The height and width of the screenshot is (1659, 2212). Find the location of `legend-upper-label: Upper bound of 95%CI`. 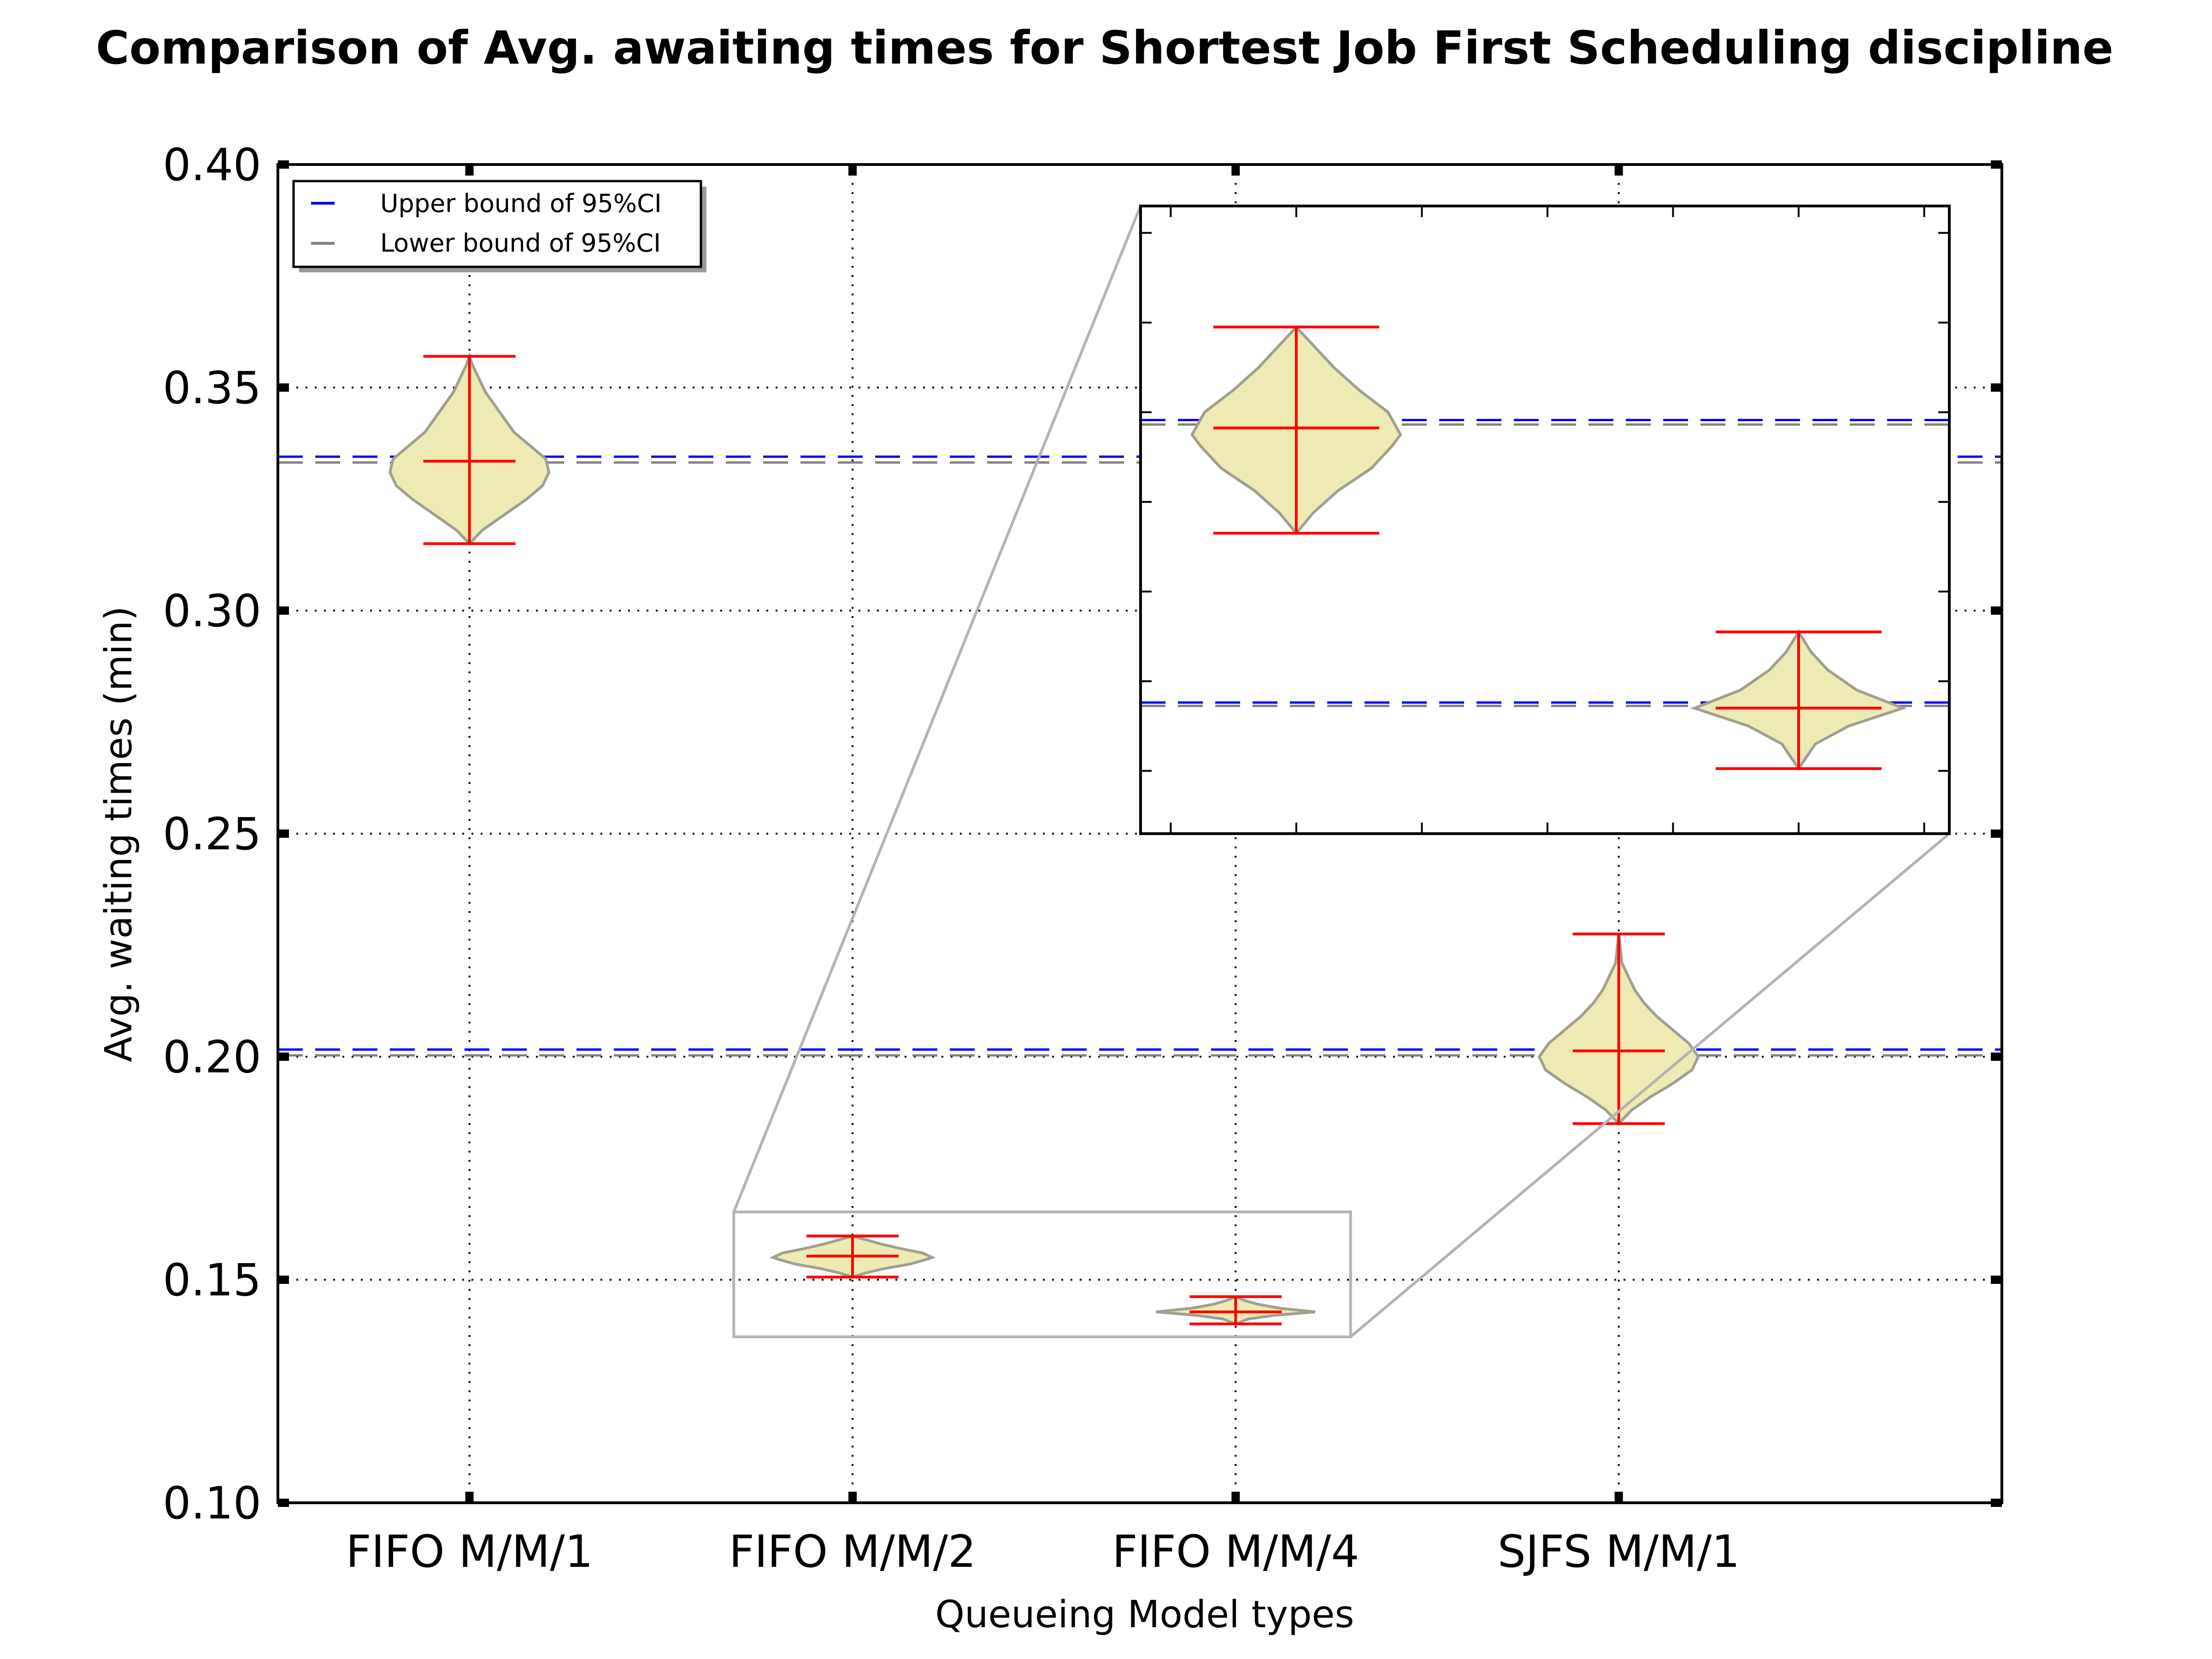

legend-upper-label: Upper bound of 95%CI is located at coordinates (521, 203).